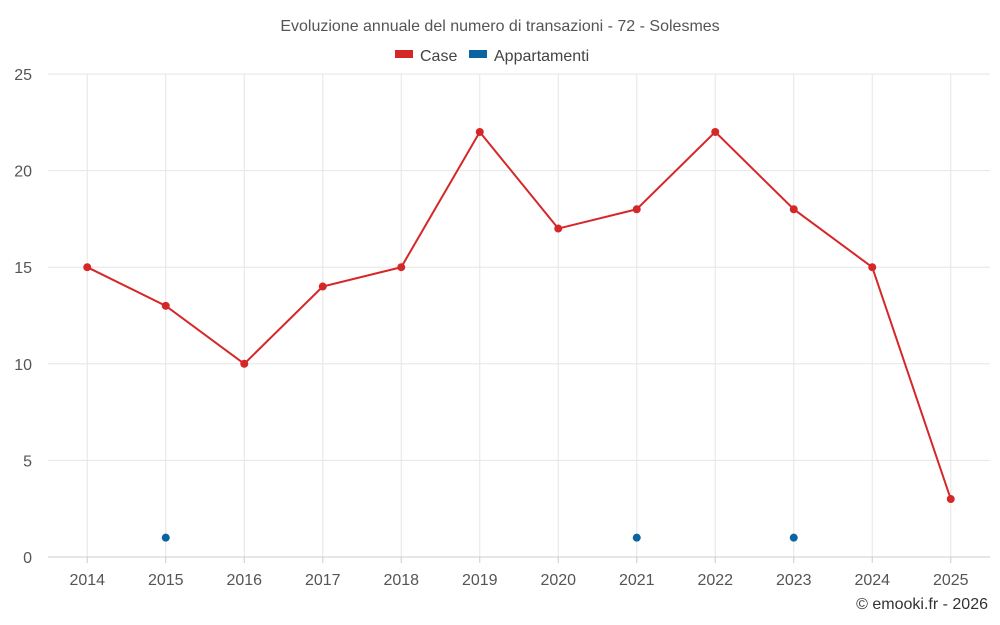  What do you see at coordinates (872, 580) in the screenshot?
I see `x-tick-label: 2024` at bounding box center [872, 580].